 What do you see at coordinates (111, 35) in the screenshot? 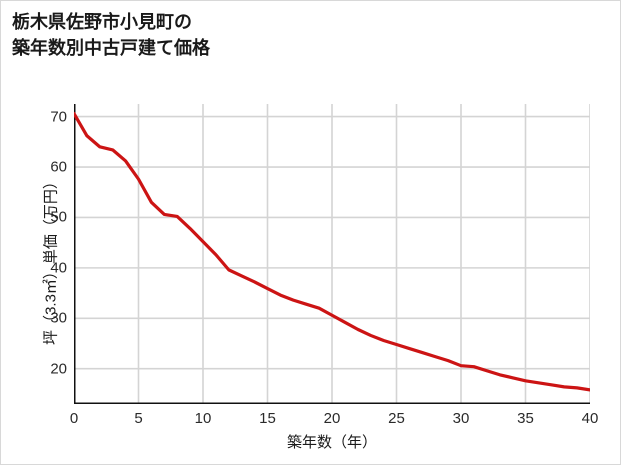
I see `chart-title: 栃木県佐野市小見町の 築年数別中古戸建て価格` at bounding box center [111, 35].